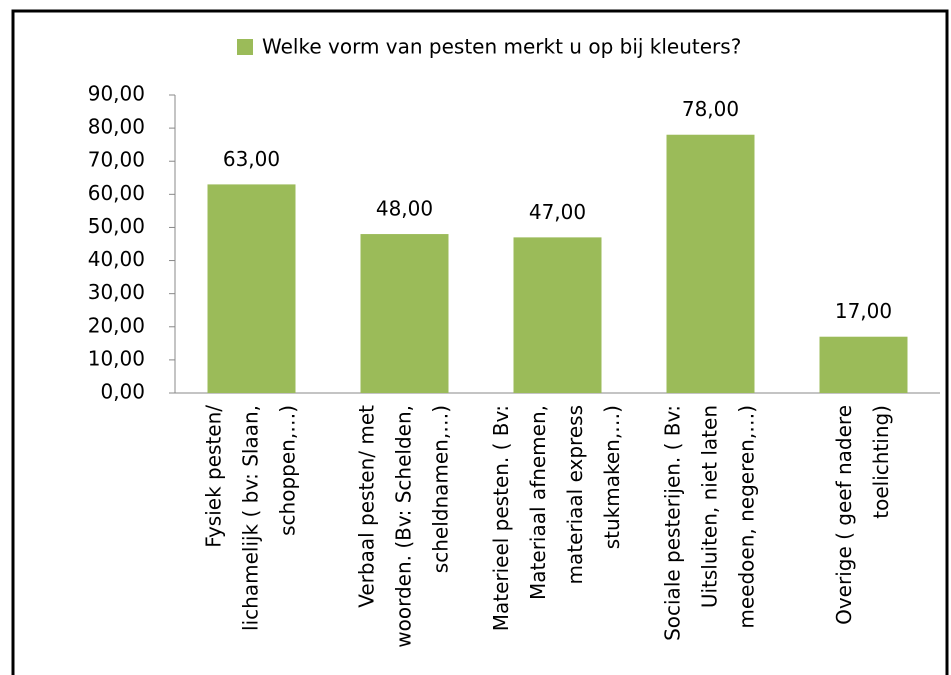 The height and width of the screenshot is (675, 951). I want to click on data-label: 48,00, so click(404, 209).